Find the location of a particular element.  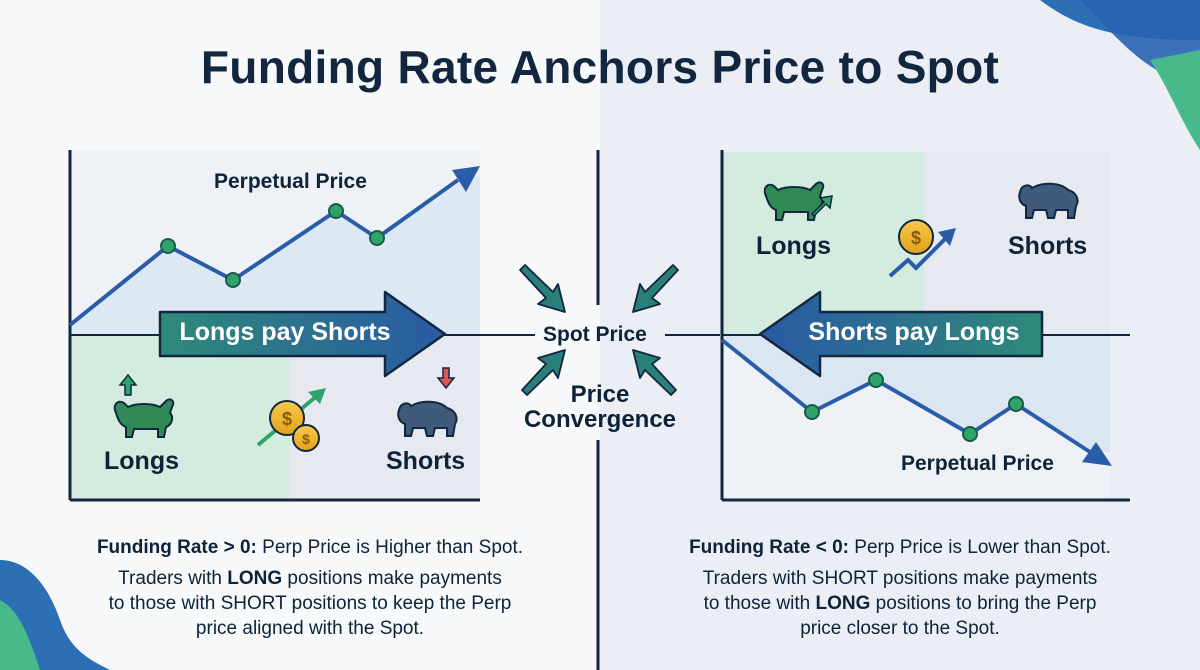

right-caption-line2-post: positions to bring the Perp is located at coordinates (983, 603).